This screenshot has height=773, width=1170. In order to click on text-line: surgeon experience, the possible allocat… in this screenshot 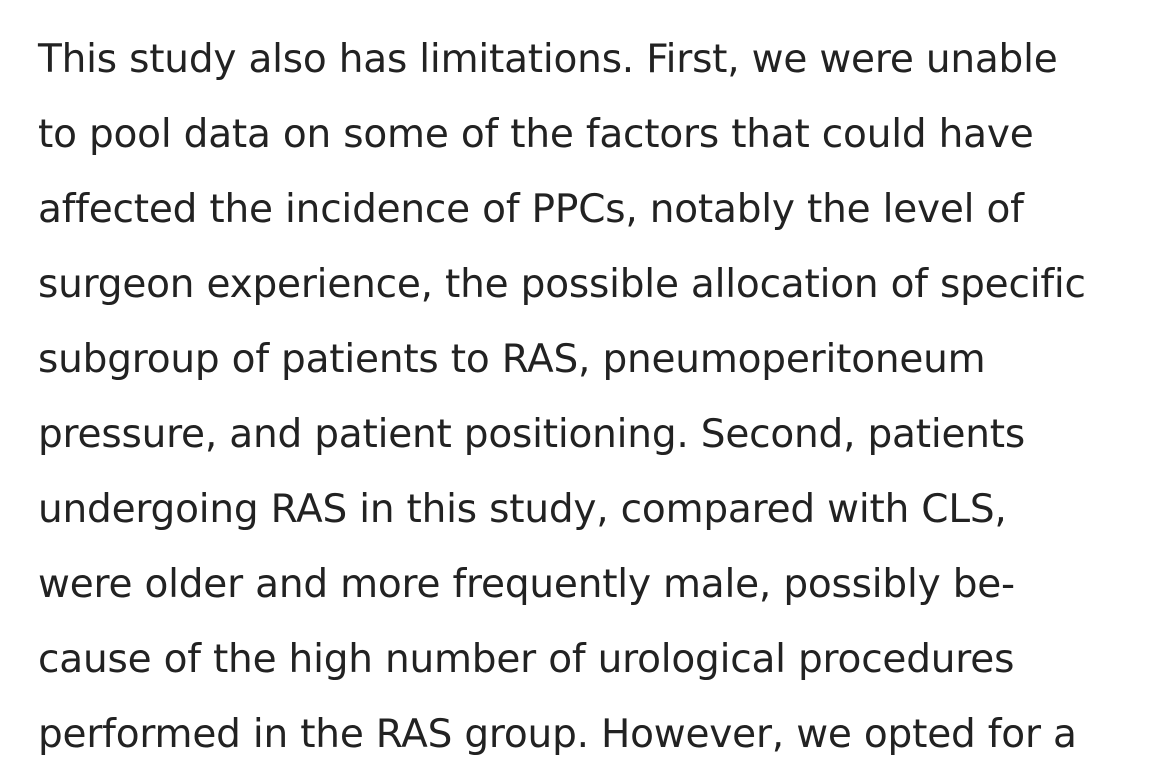, I will do `click(562, 284)`.